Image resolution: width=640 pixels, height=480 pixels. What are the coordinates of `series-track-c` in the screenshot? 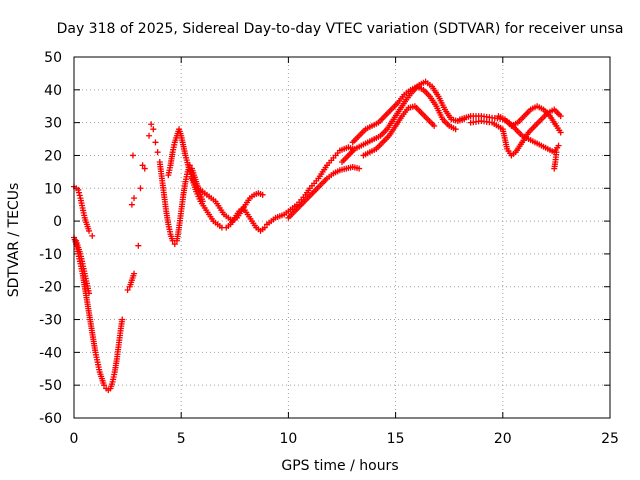 It's located at (83, 267).